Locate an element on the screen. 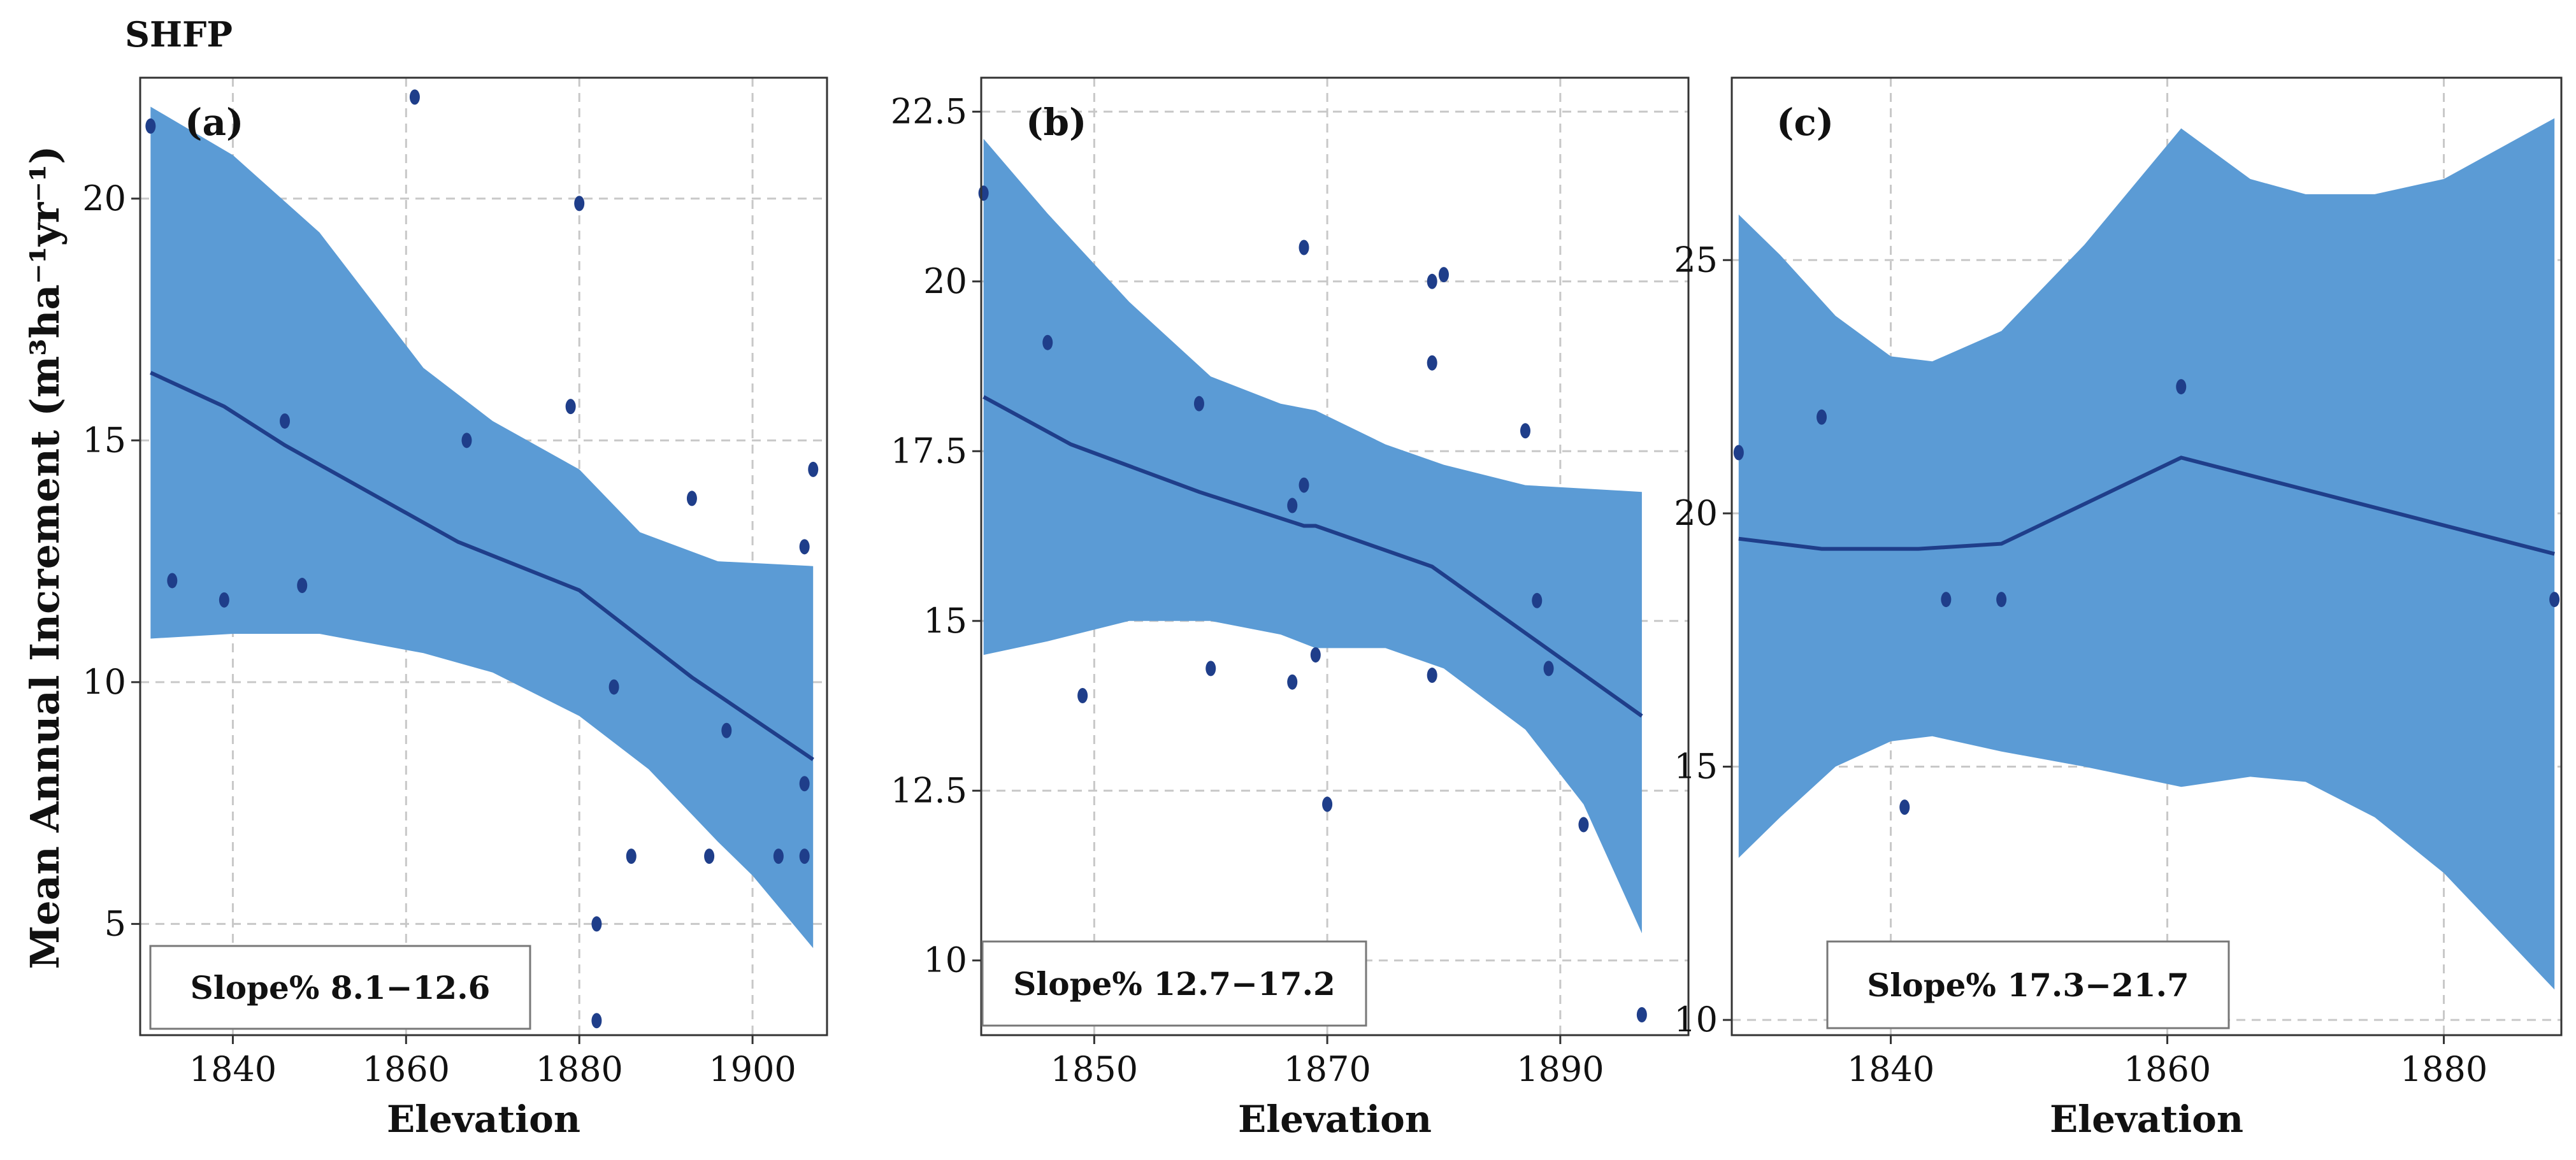  y-tick-label: 12.5 is located at coordinates (929, 790).